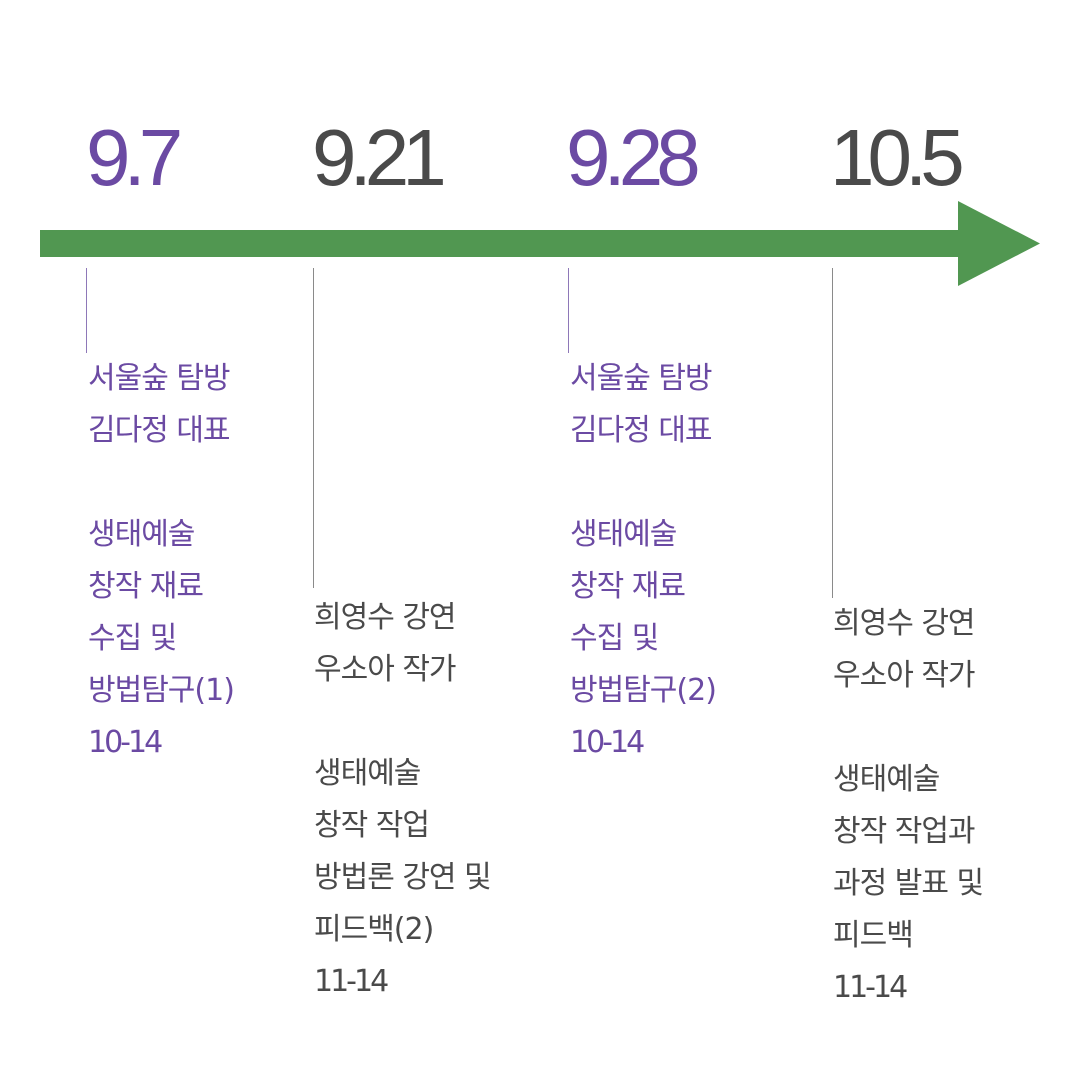 The width and height of the screenshot is (1081, 1080). Describe the element at coordinates (208, 691) in the screenshot. I see `topic-line: 방법탐구(1)` at that location.